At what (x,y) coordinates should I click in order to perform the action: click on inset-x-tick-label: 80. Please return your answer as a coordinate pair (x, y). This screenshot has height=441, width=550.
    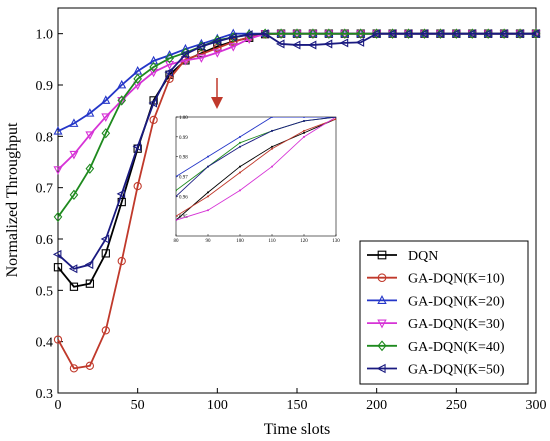
    Looking at the image, I should click on (177, 241).